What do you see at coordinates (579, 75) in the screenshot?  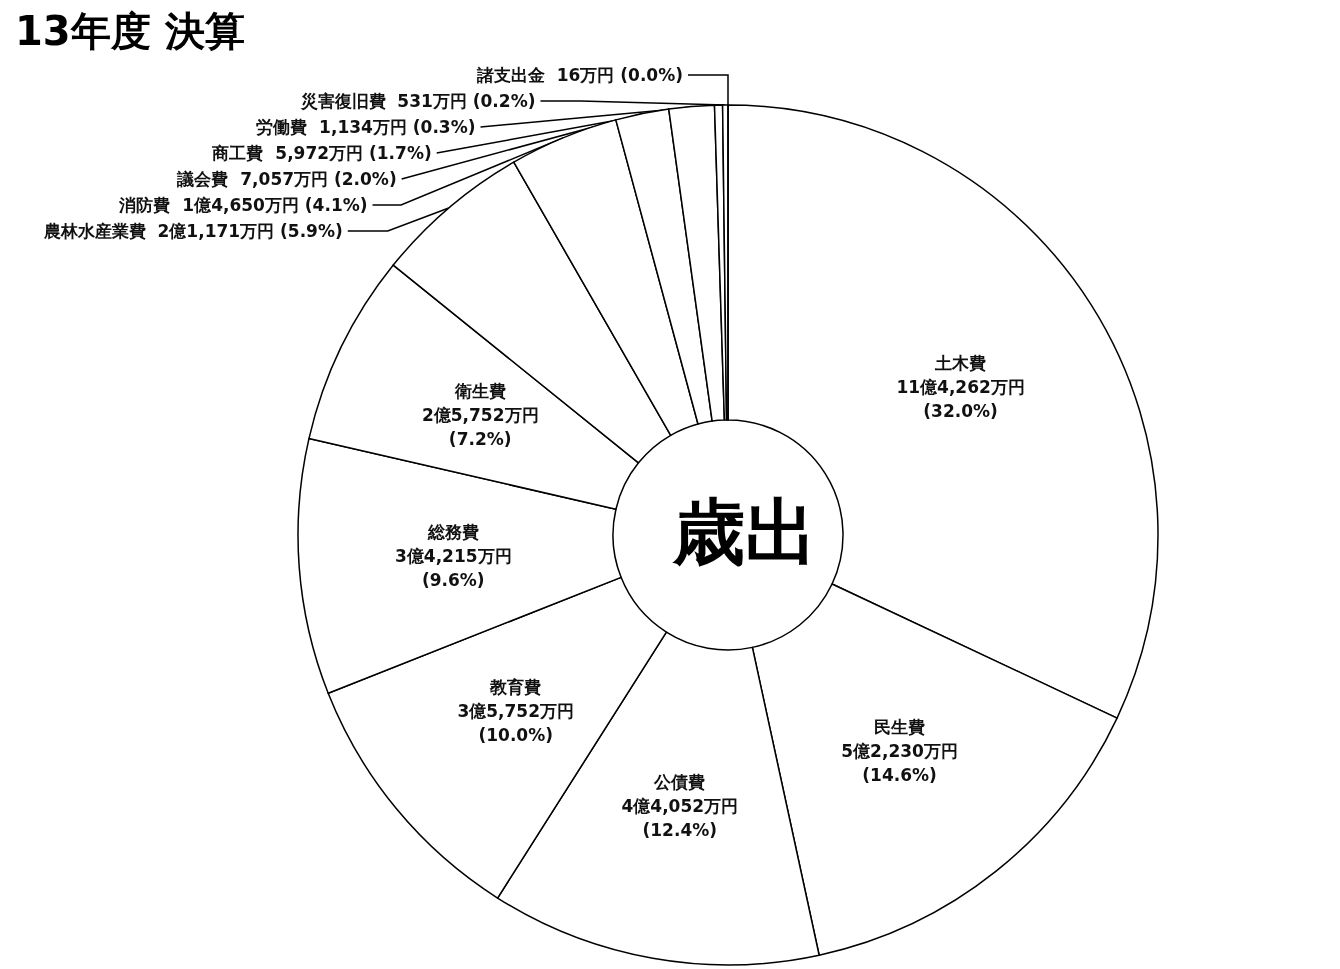 I see `category-label: 諸支出金 16万円 (0.0%)` at bounding box center [579, 75].